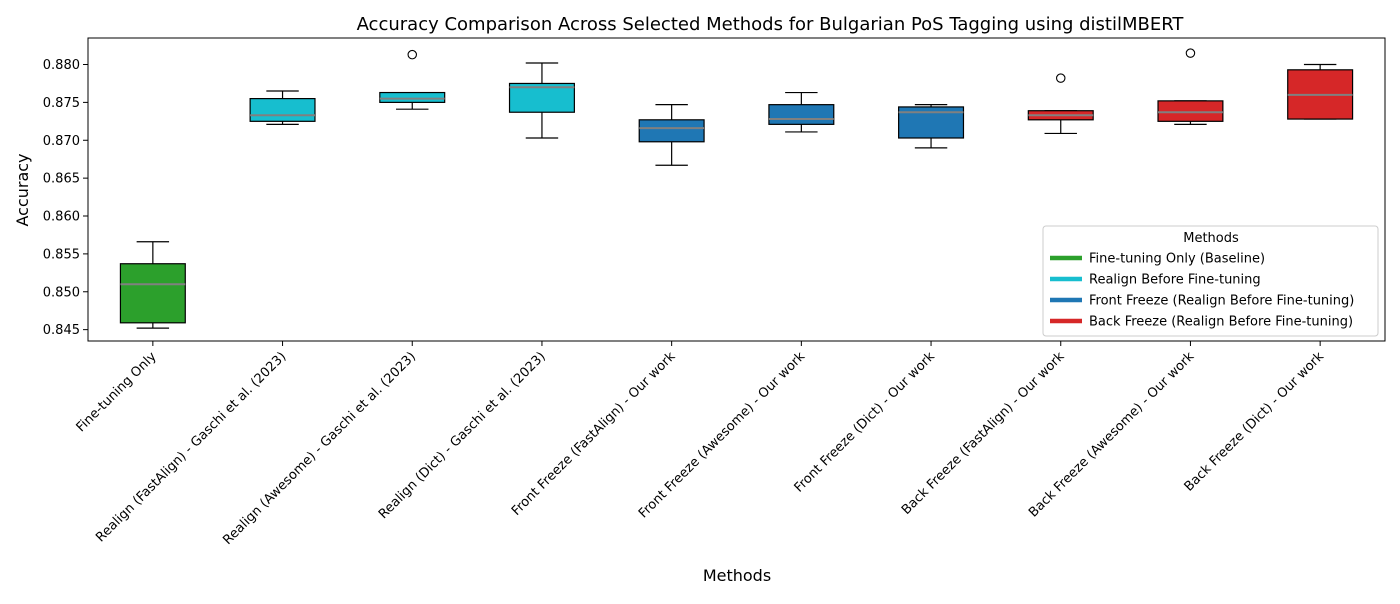 This screenshot has height=604, width=1400. I want to click on y-tick-label: 0.865, so click(61, 179).